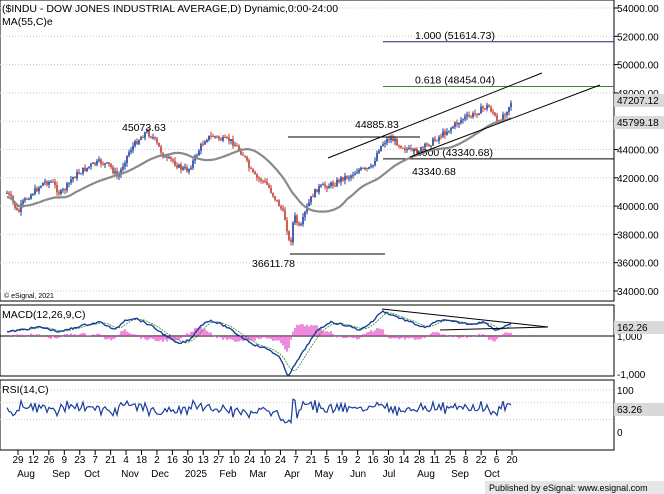 This screenshot has height=494, width=664. I want to click on watermark: © eSignal, 2021, so click(29, 296).